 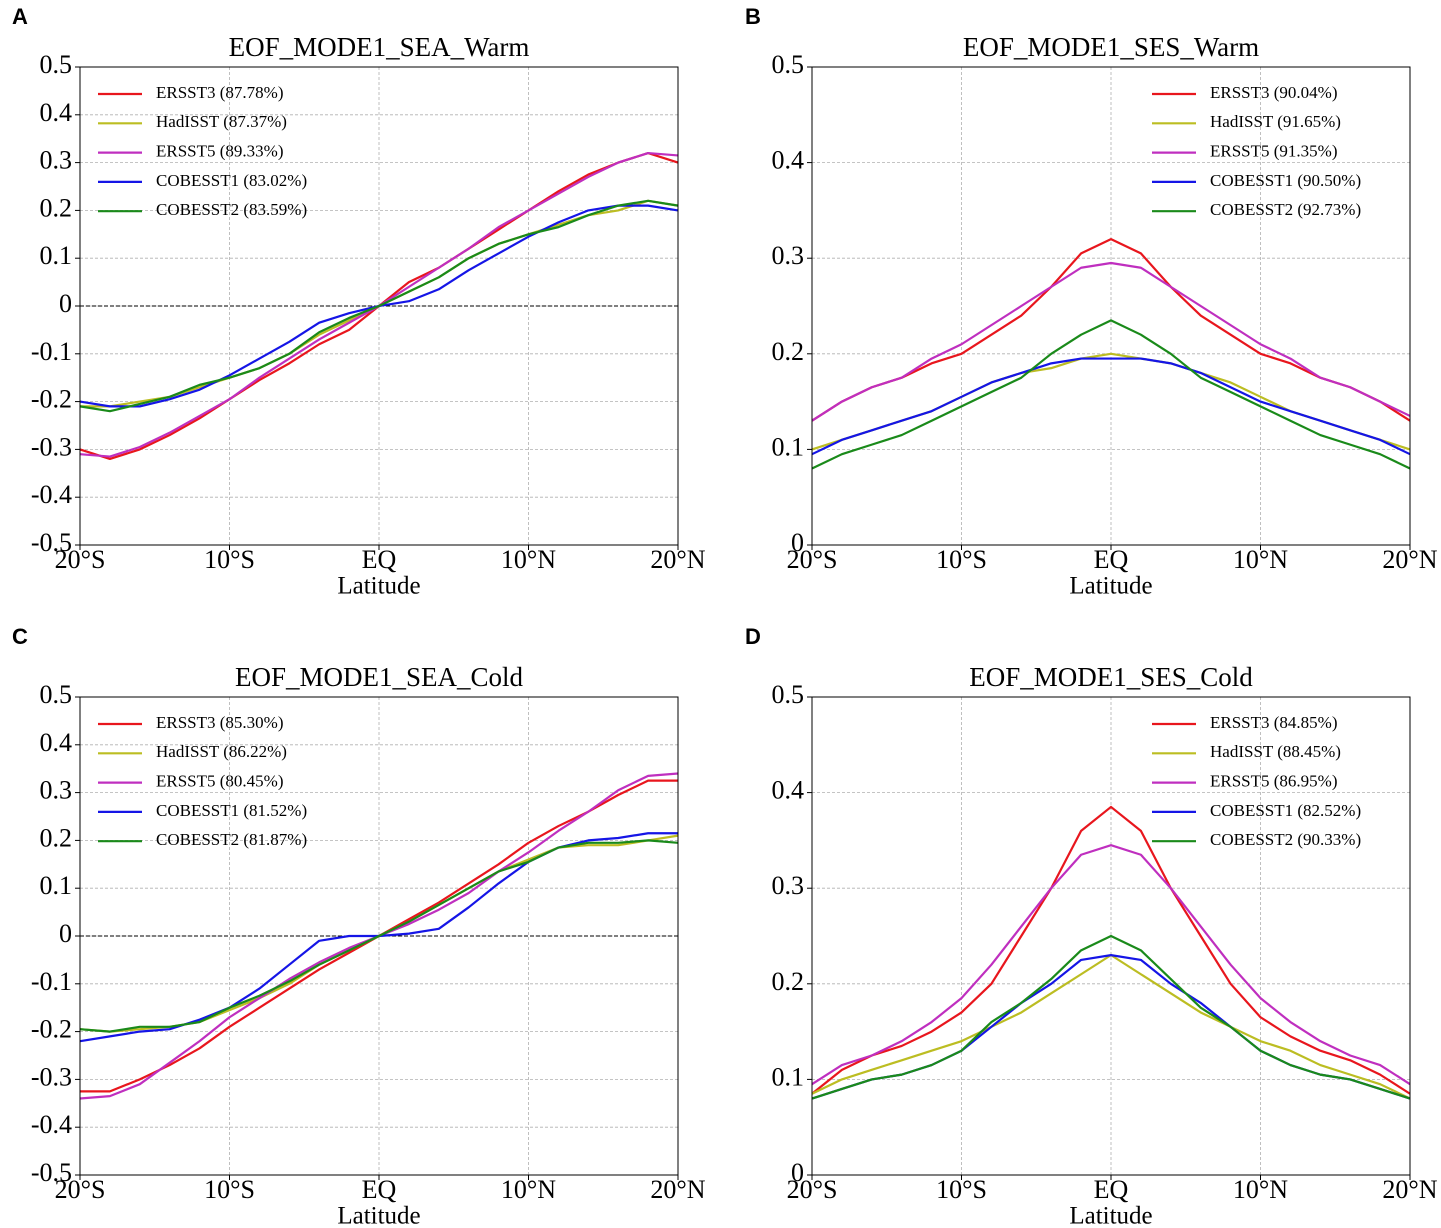 I want to click on legend-label: COBESST1 (90.50%), so click(x=1285, y=180).